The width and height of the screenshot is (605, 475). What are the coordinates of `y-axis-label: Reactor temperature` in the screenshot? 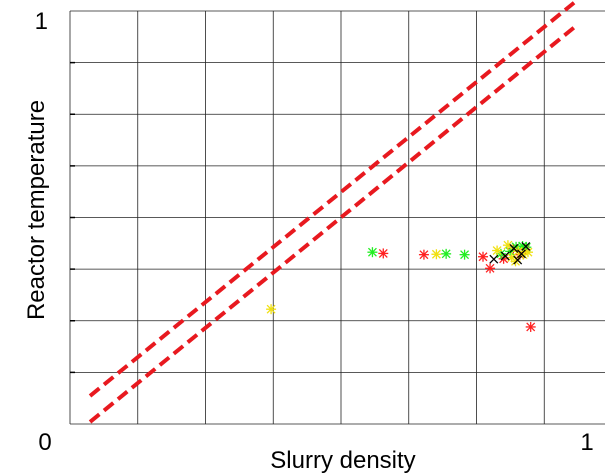 It's located at (36, 210).